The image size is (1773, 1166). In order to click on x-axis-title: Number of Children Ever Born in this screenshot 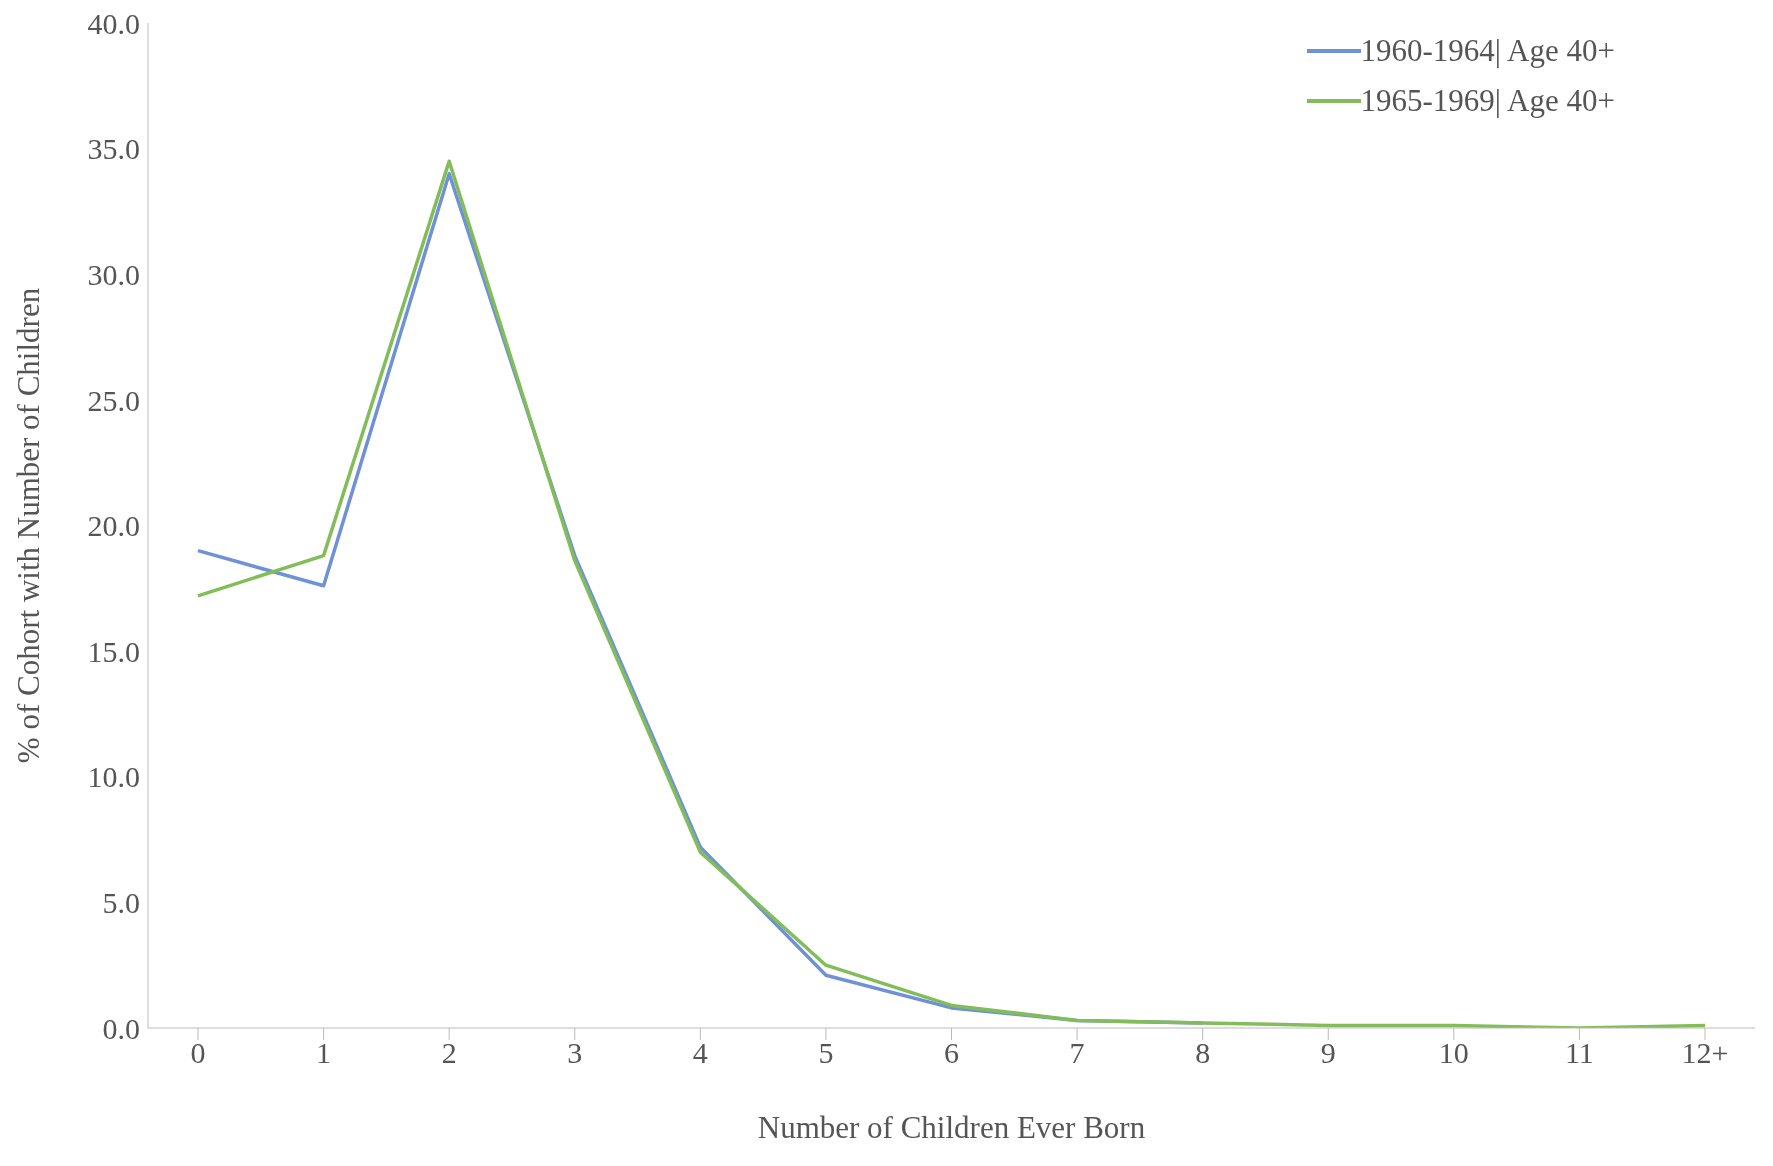, I will do `click(951, 1127)`.